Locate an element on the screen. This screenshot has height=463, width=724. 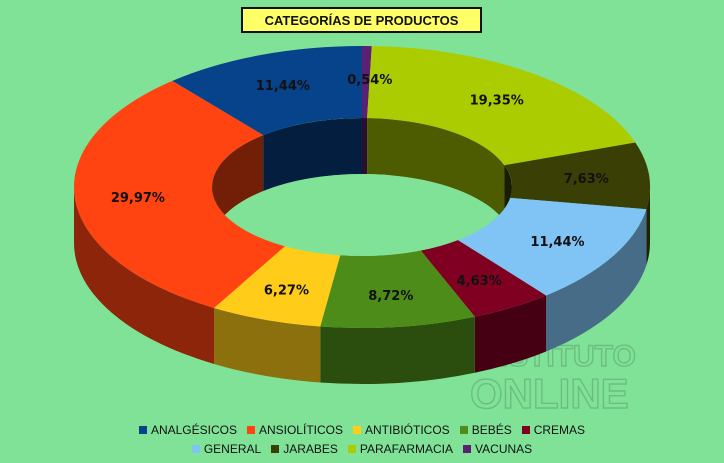
data-label-general: 11,44% is located at coordinates (557, 242).